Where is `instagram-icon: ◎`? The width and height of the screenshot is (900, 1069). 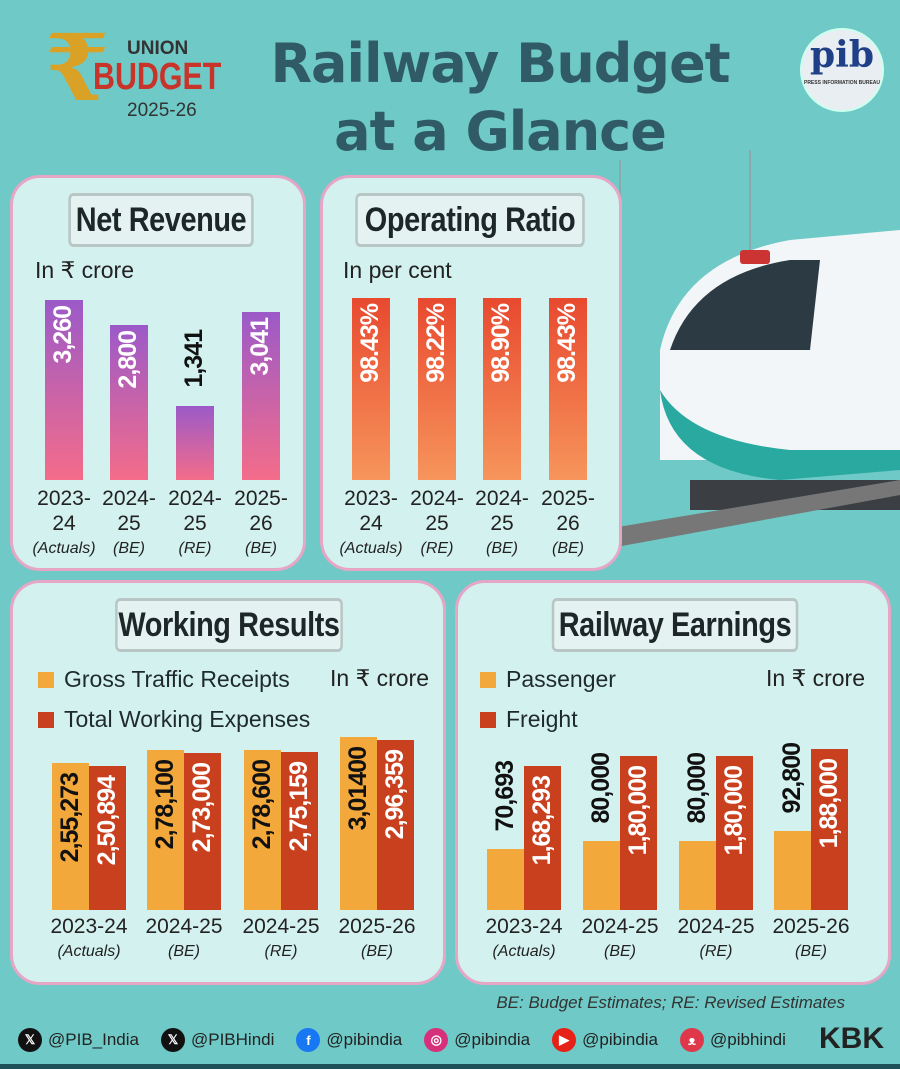
instagram-icon: ◎ is located at coordinates (436, 1040).